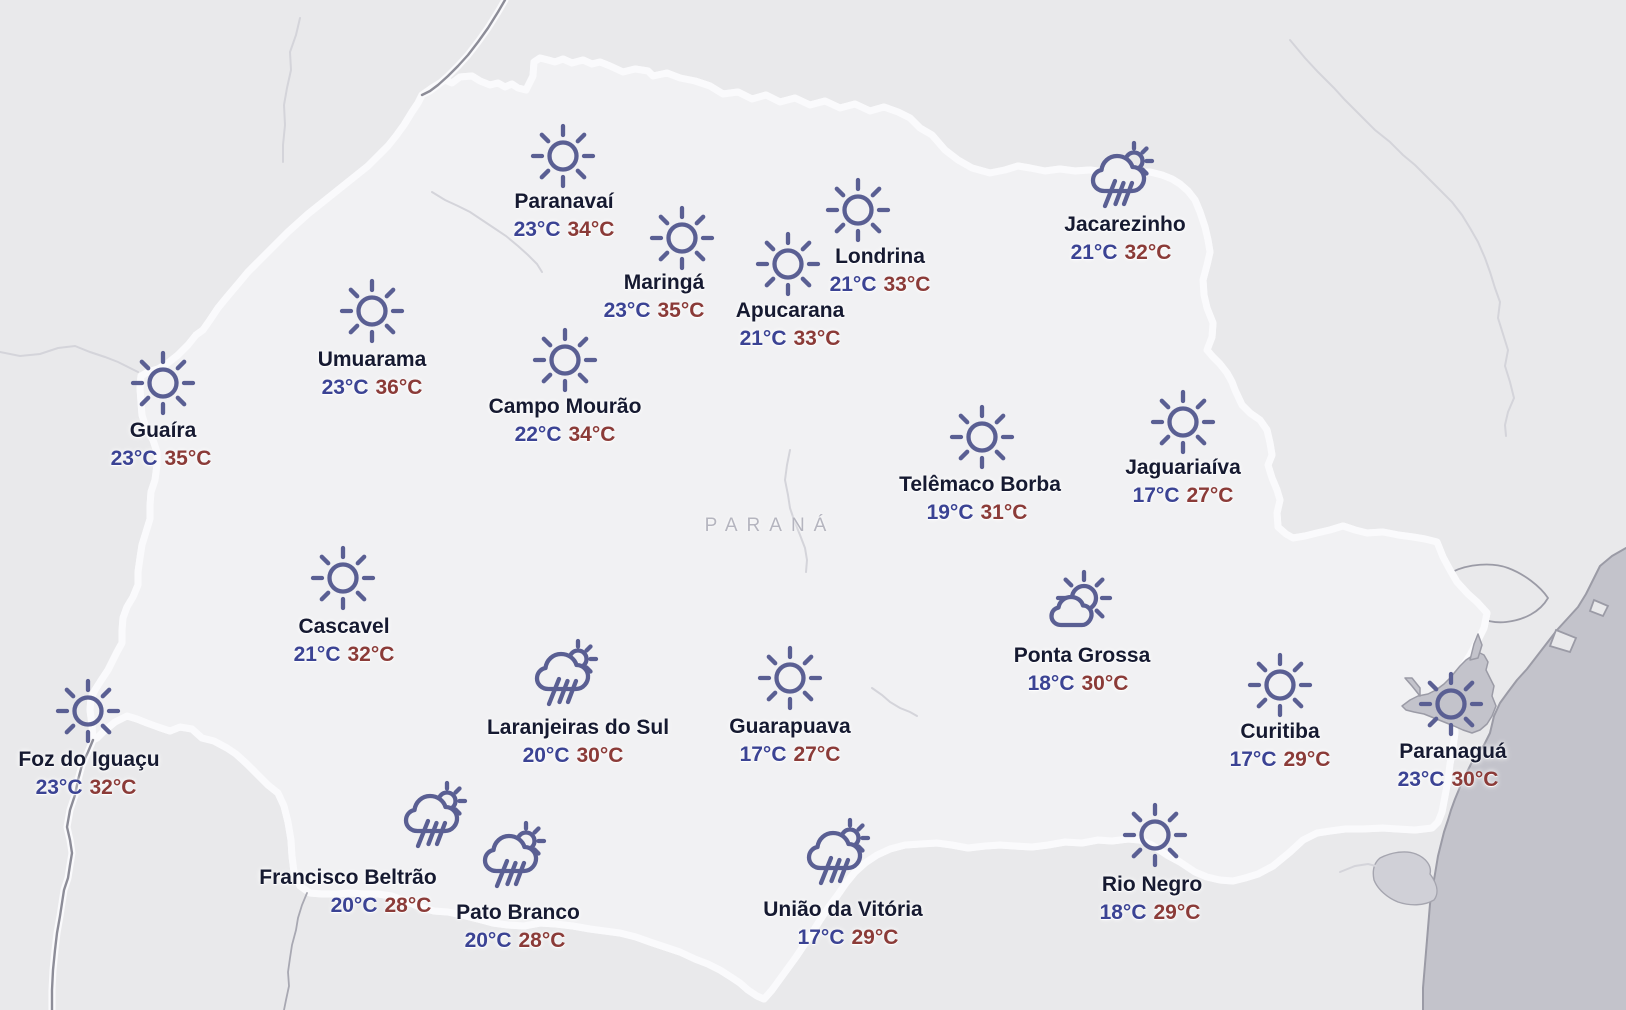  I want to click on city-name: Telêmaco Borba, so click(980, 484).